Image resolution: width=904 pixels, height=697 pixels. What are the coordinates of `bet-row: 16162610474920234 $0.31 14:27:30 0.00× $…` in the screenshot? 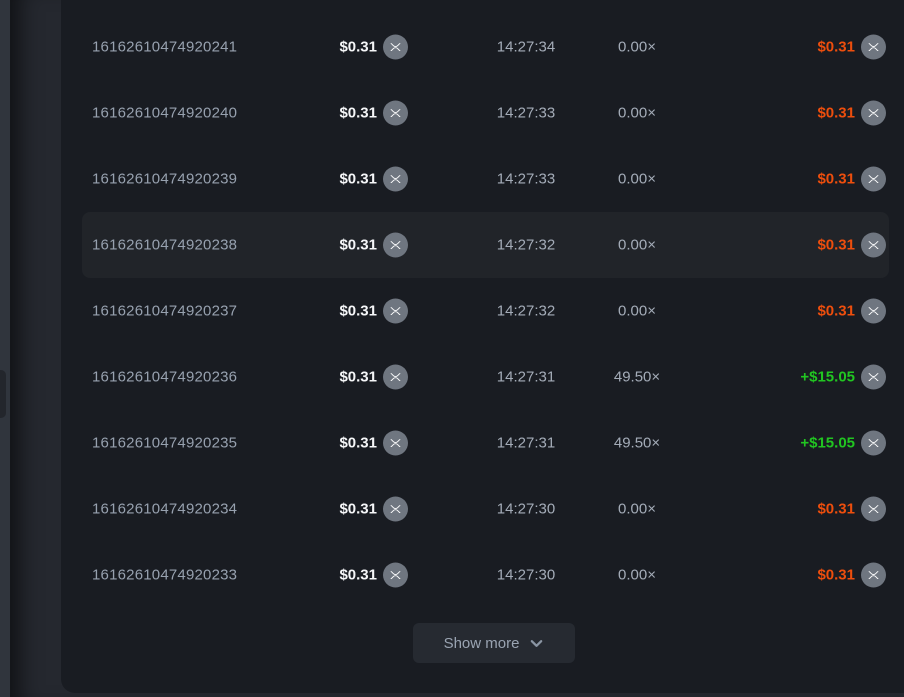 It's located at (485, 509).